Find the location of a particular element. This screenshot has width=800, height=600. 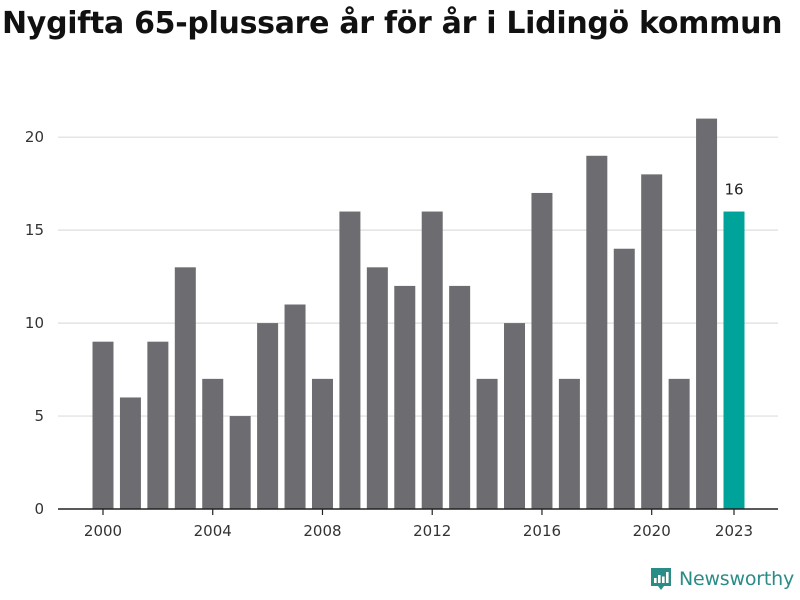

bar-2010 is located at coordinates (377, 388).